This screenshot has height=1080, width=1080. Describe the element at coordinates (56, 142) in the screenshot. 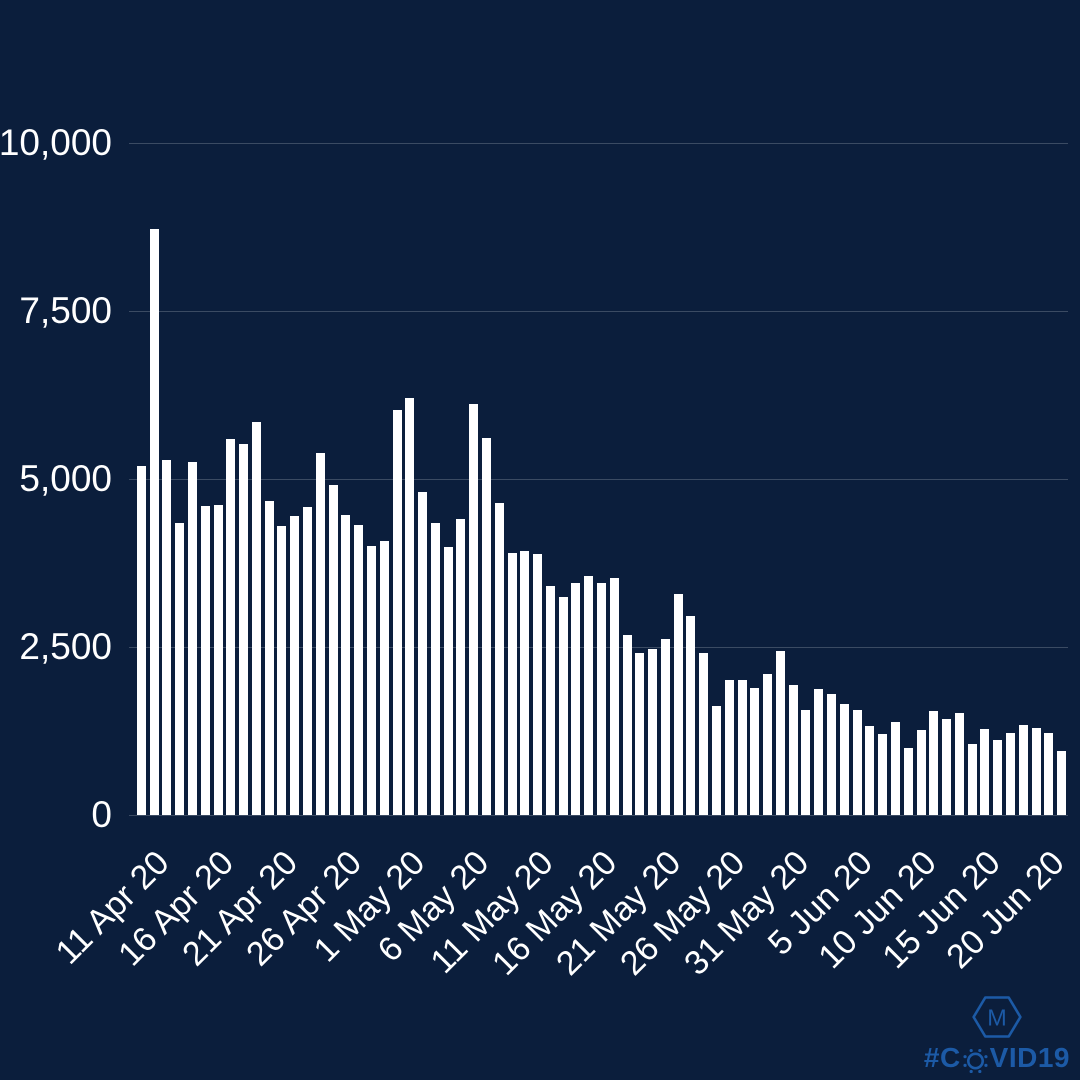

I see `y-axis-label: 10,000` at that location.